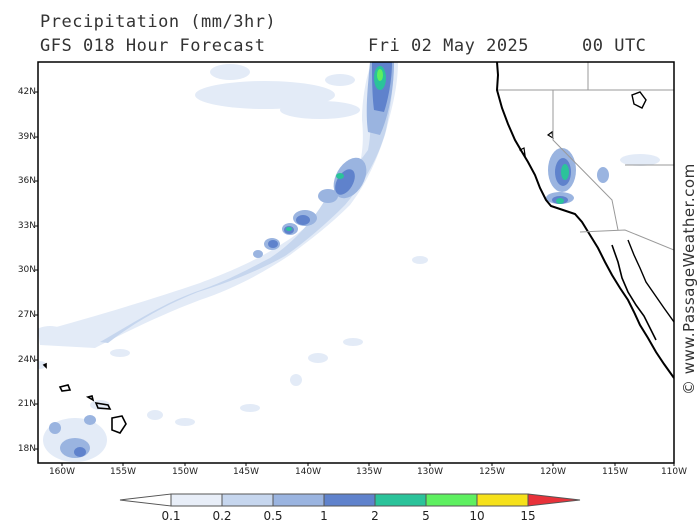  Describe the element at coordinates (158, 22) in the screenshot. I see `map-title: Precipitation (mm/3hr)` at that location.